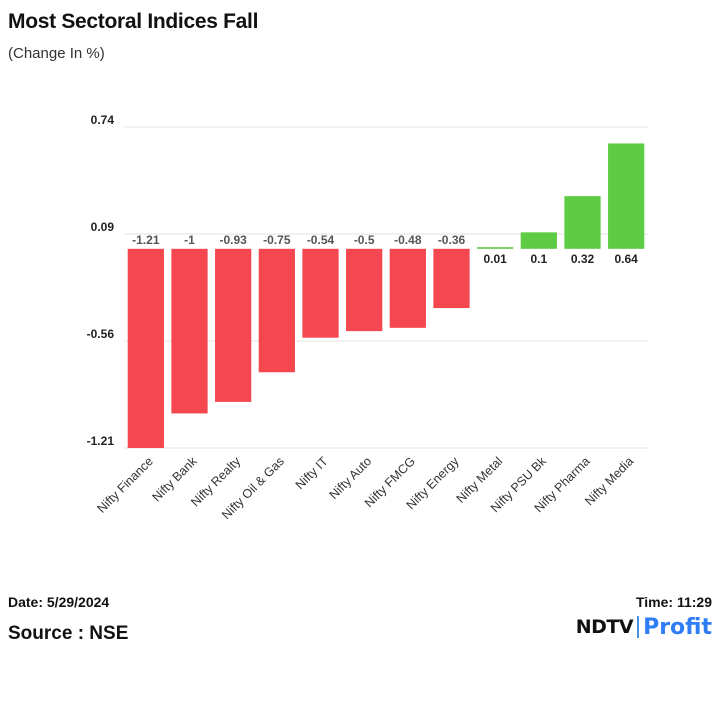 This screenshot has height=720, width=720. What do you see at coordinates (538, 259) in the screenshot?
I see `data-label: 0.1` at bounding box center [538, 259].